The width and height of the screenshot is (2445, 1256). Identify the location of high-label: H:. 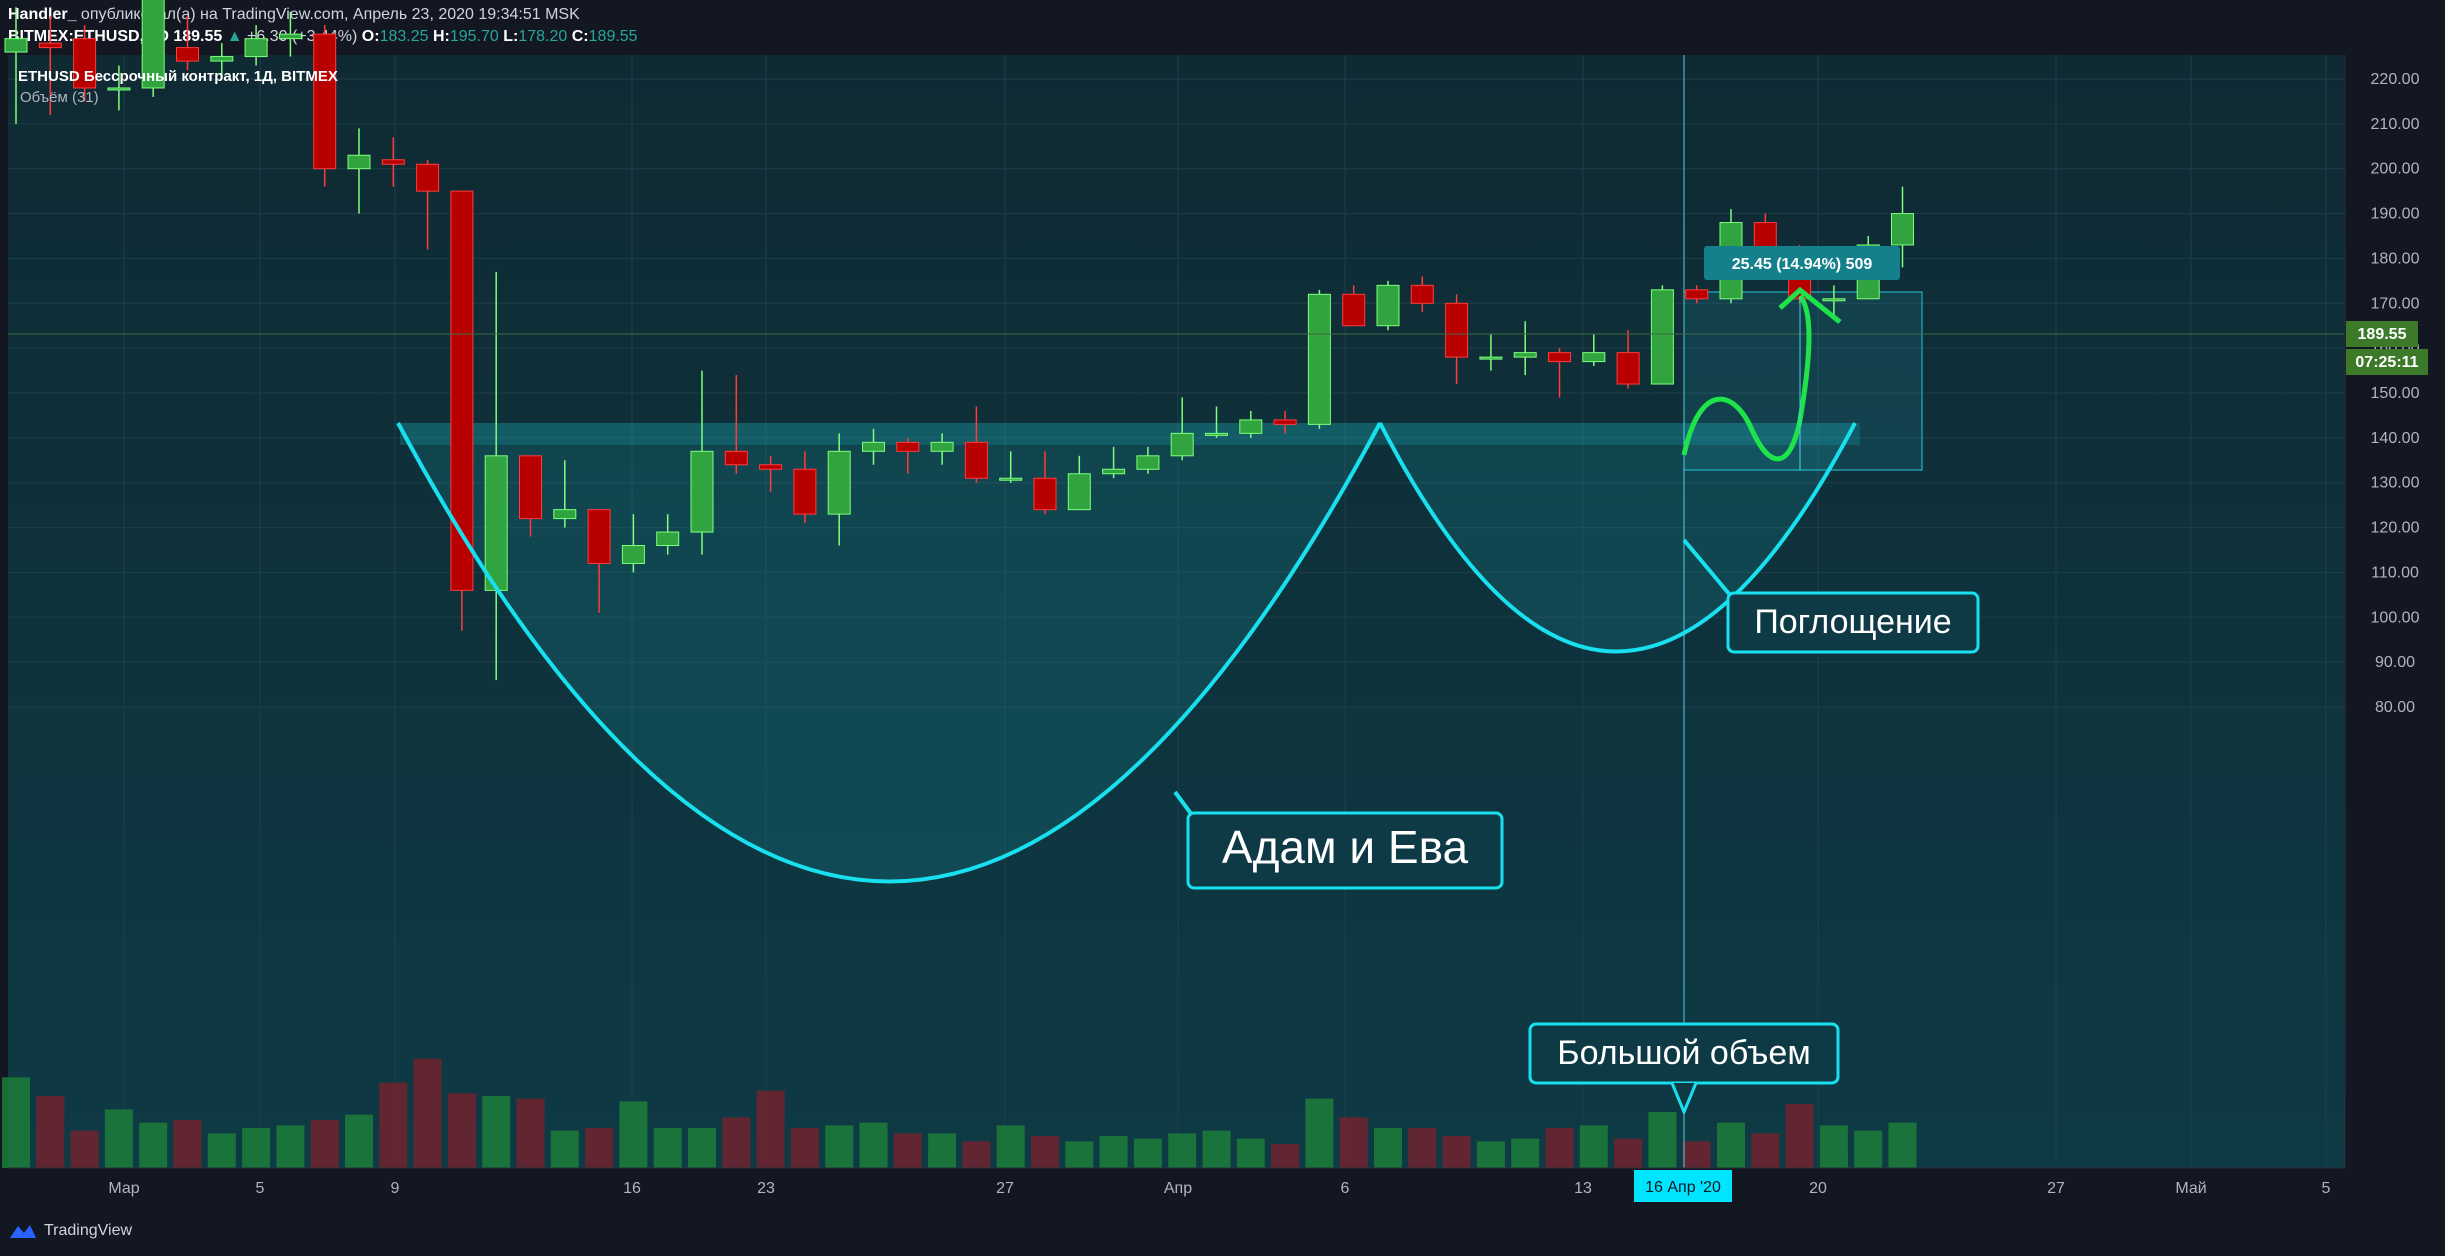
(441, 36).